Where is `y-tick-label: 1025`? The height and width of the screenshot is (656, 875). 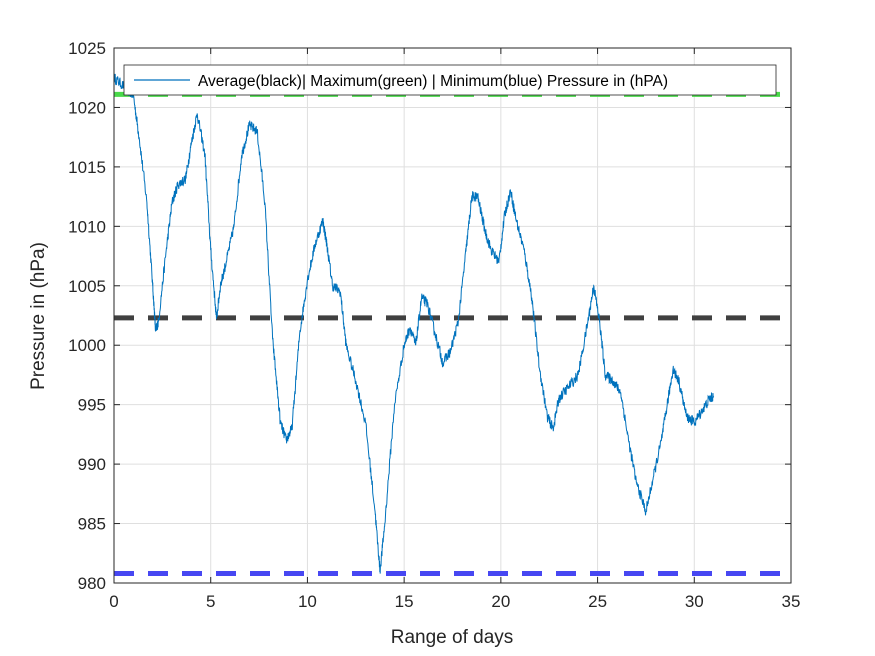
y-tick-label: 1025 is located at coordinates (87, 48).